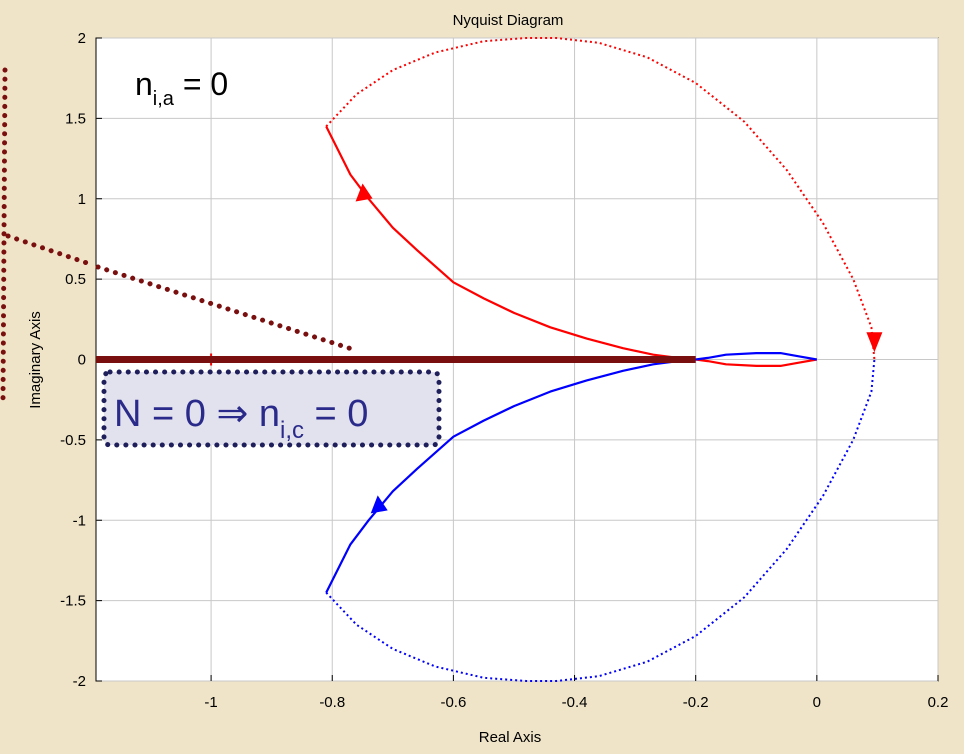  I want to click on y-tick-label: 0.5, so click(75, 279).